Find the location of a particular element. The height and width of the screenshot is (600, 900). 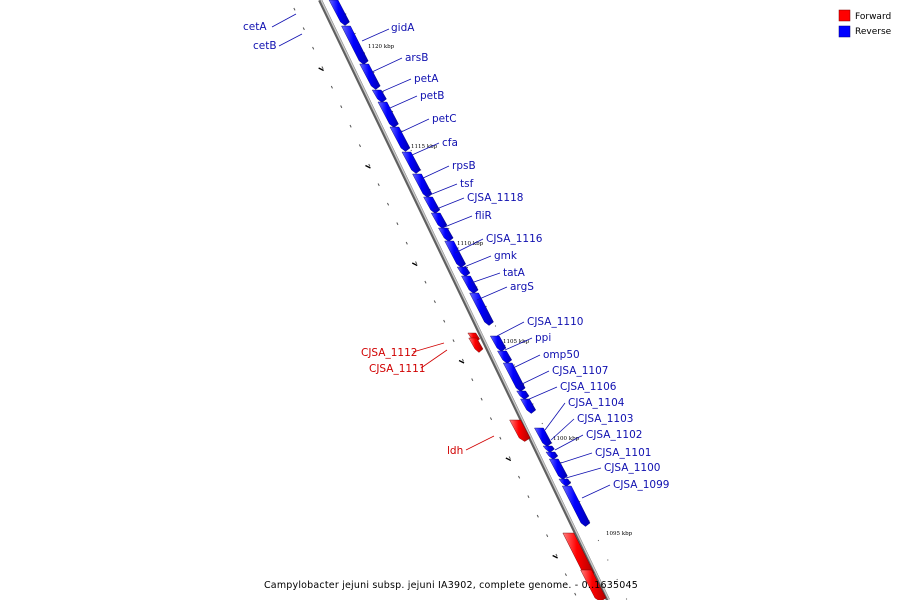

gene-label: petC is located at coordinates (444, 119).